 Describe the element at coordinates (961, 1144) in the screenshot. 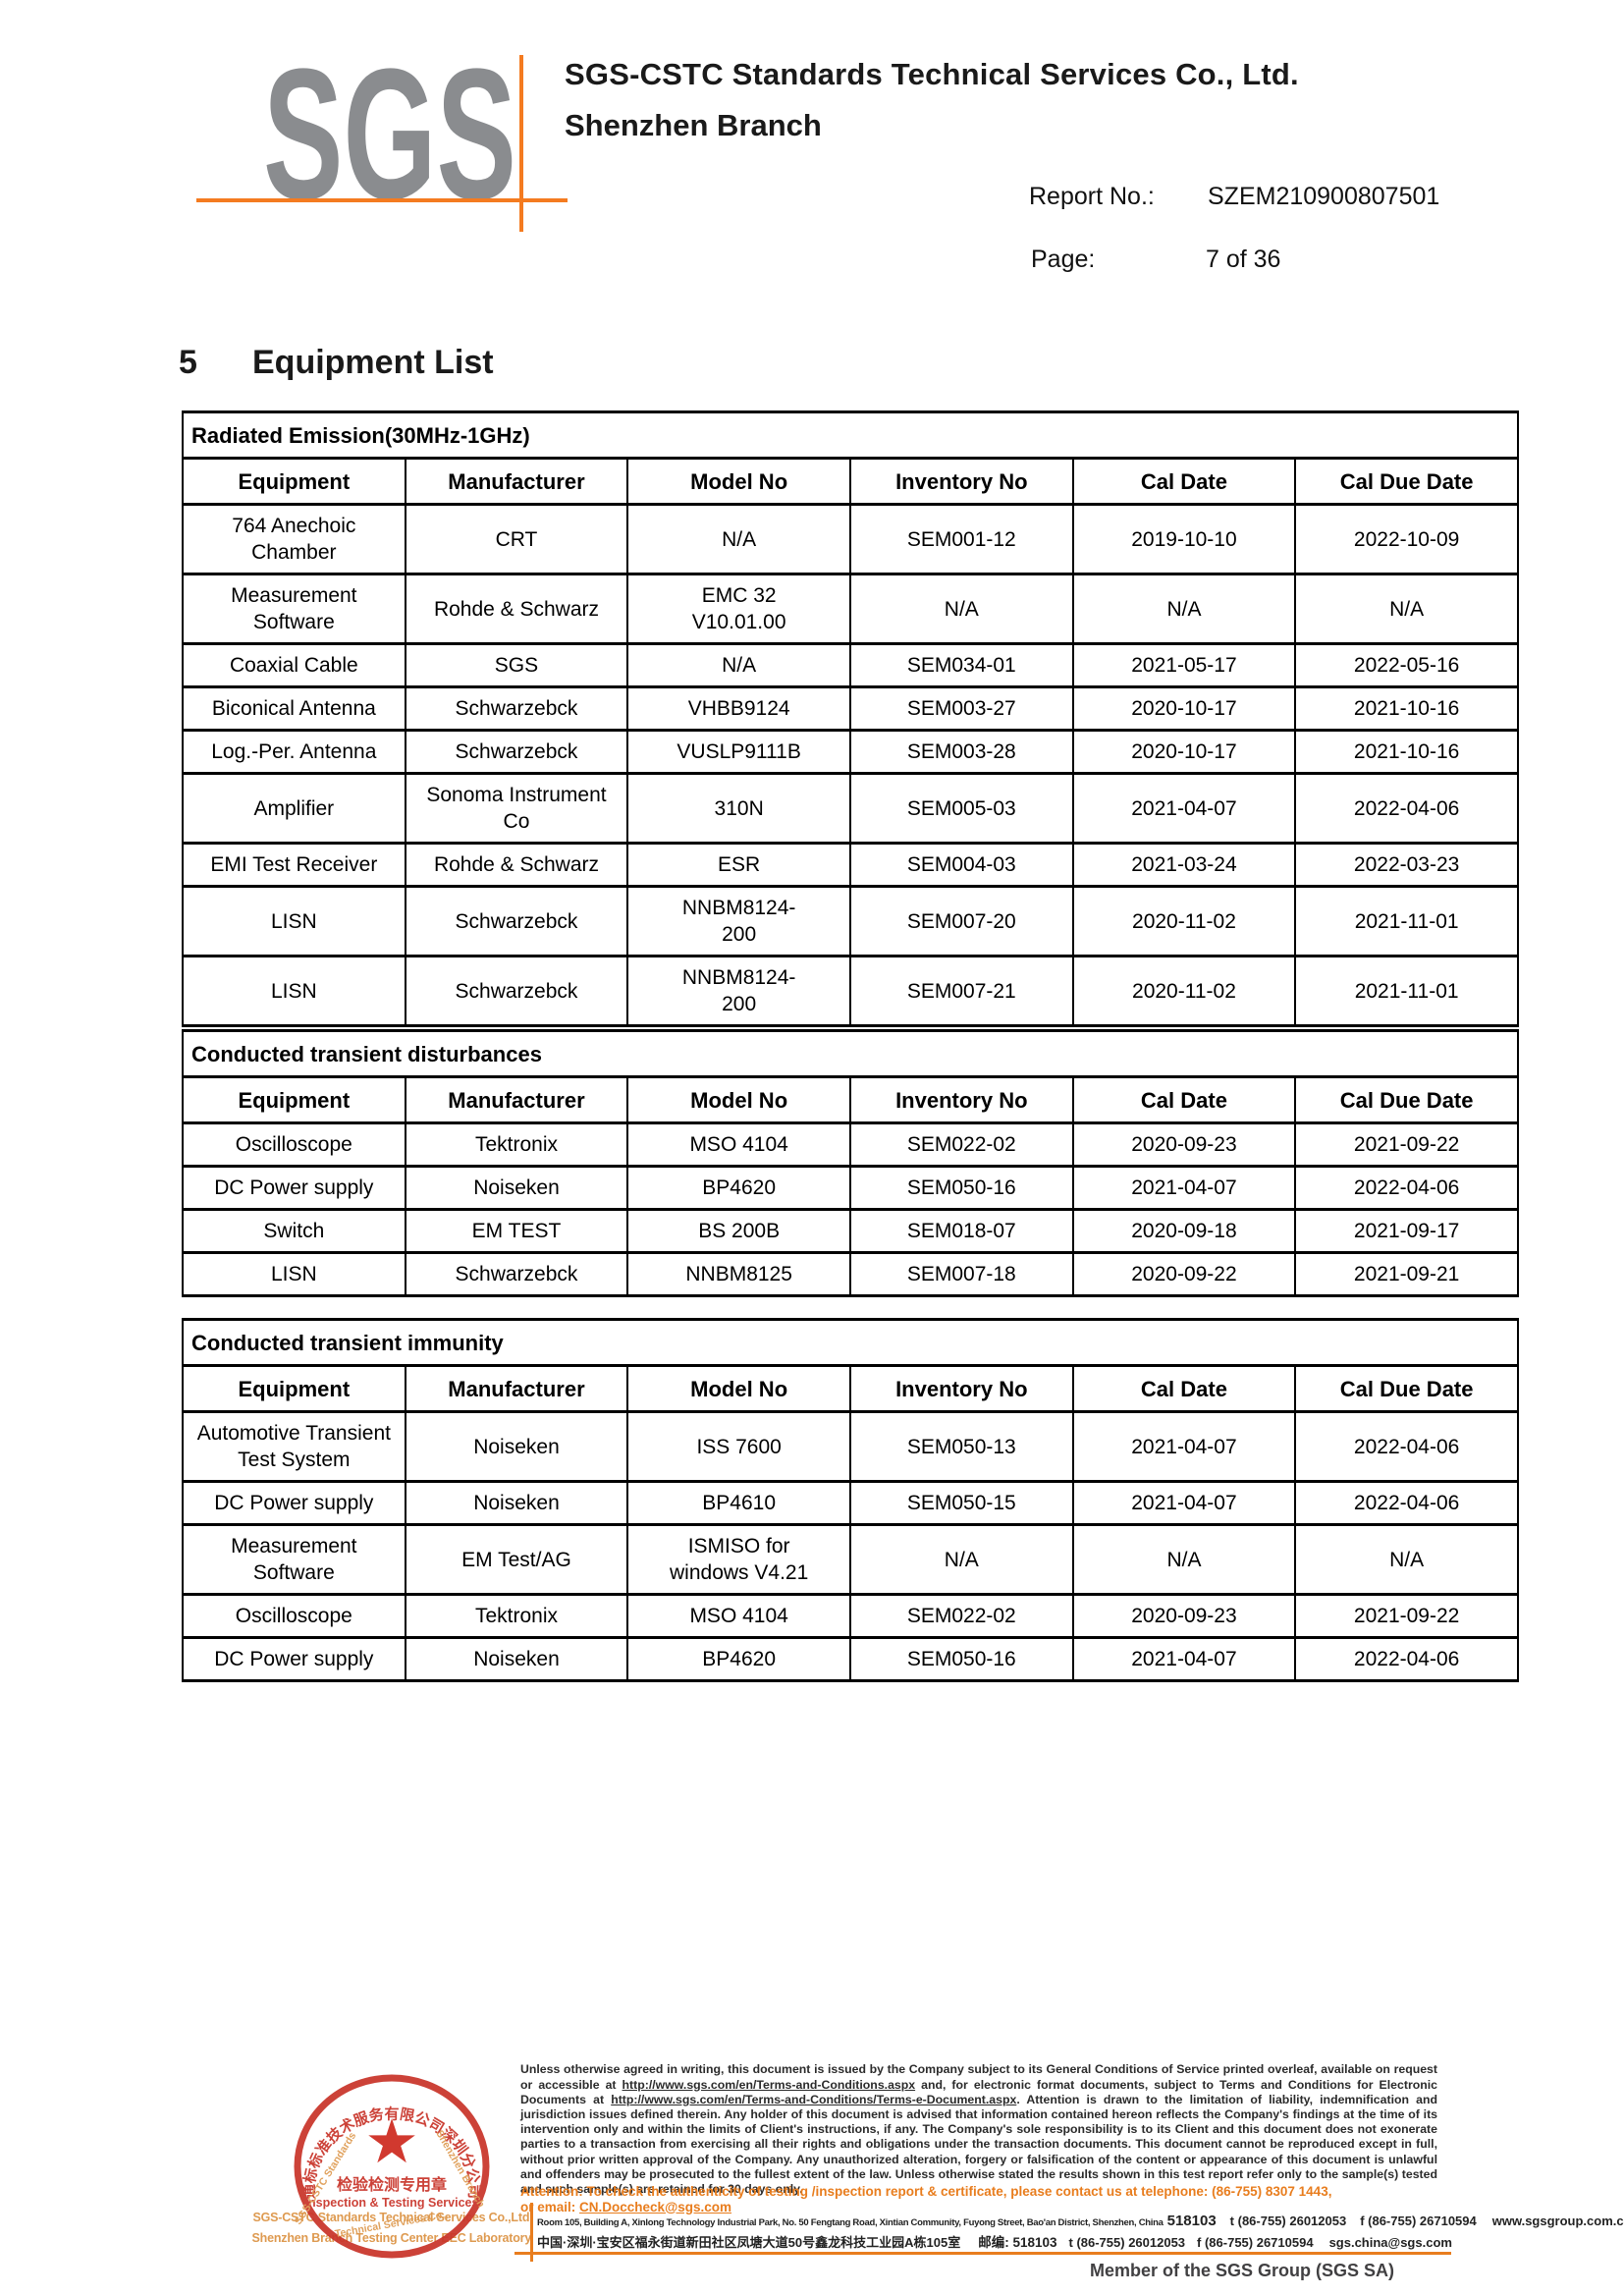

I see `table-cell: SEM022-02` at that location.